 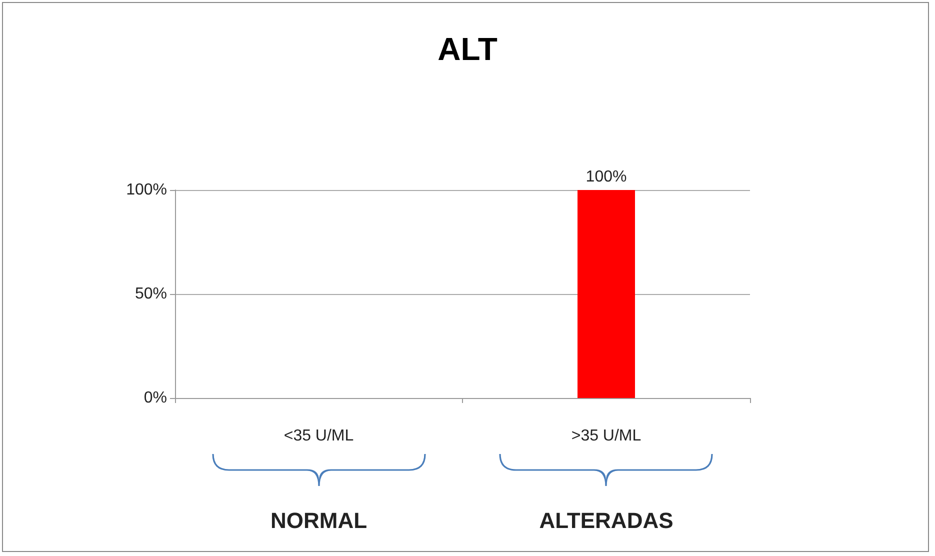 What do you see at coordinates (606, 177) in the screenshot?
I see `data-label: 100%` at bounding box center [606, 177].